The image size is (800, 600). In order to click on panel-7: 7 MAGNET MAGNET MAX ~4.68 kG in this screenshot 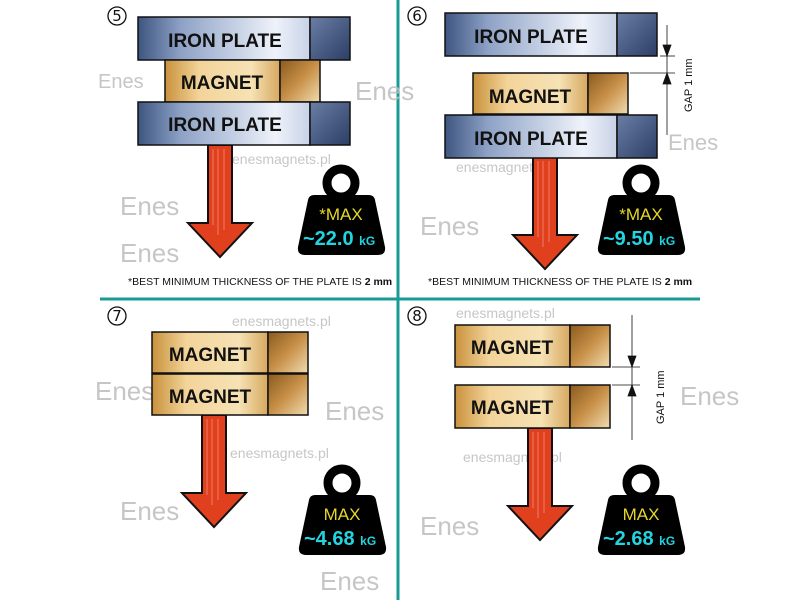, I will do `click(246, 430)`.